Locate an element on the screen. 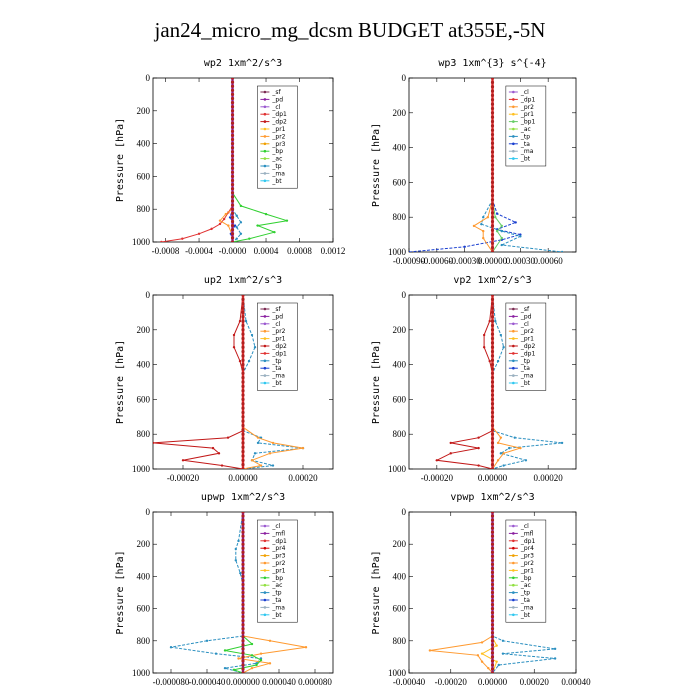  x-tick-label: 0.0008 is located at coordinates (299, 251).